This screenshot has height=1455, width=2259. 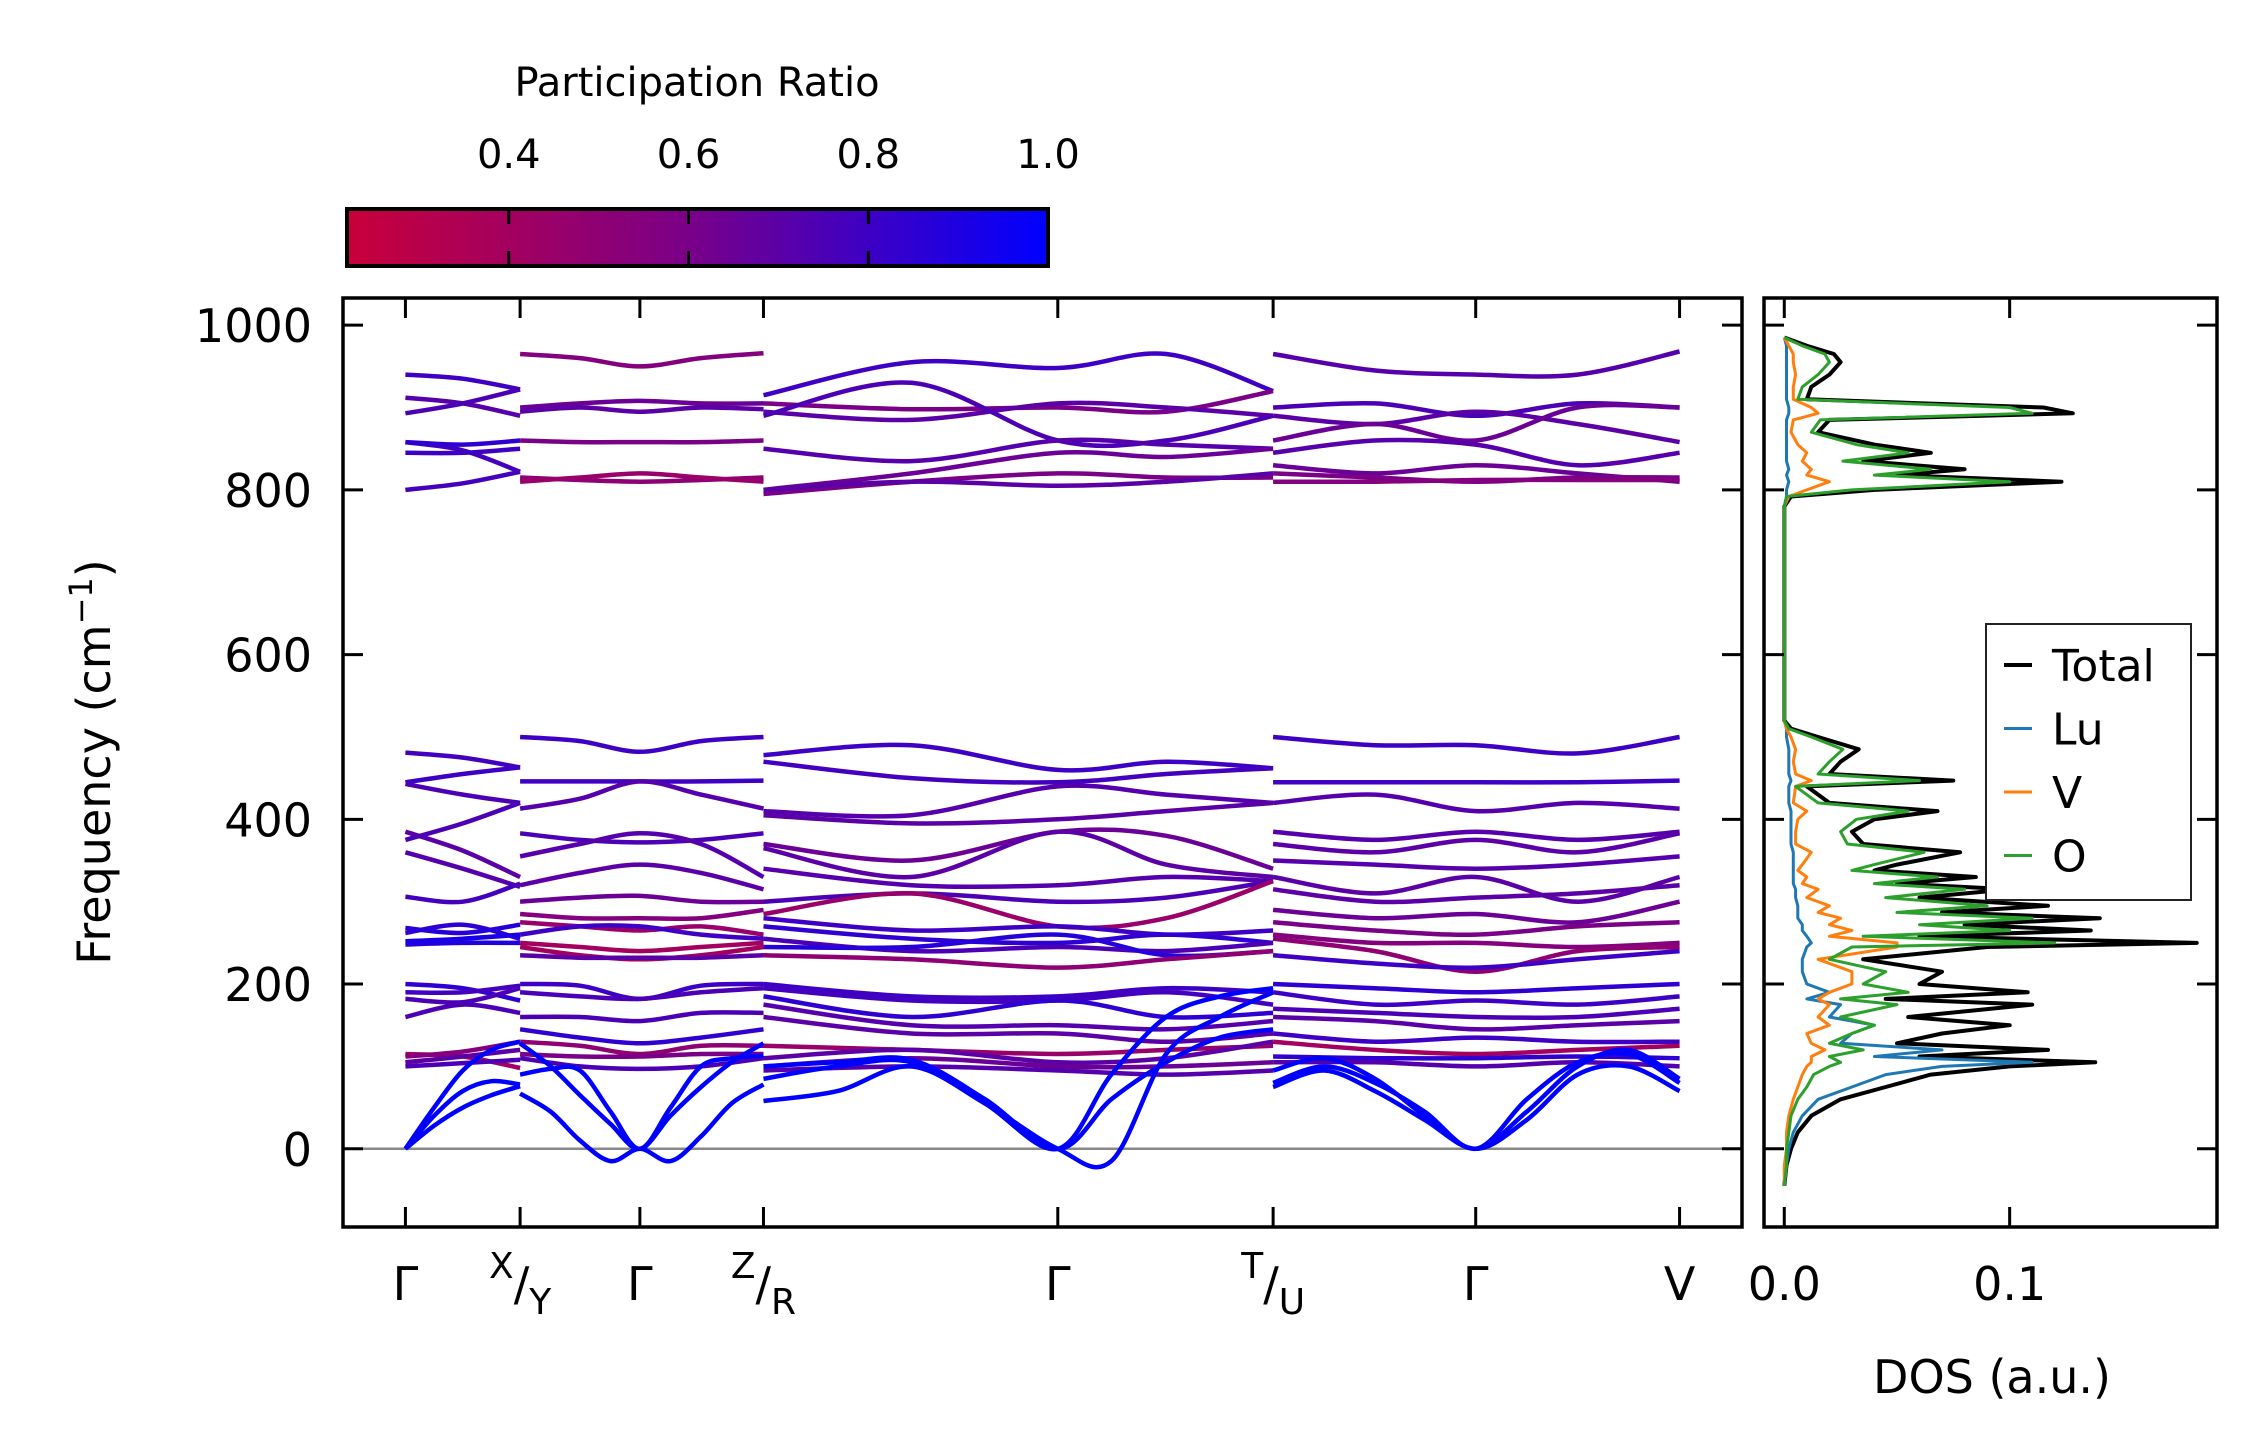 I want to click on colorbar-label: Participation Ratio, so click(x=696, y=83).